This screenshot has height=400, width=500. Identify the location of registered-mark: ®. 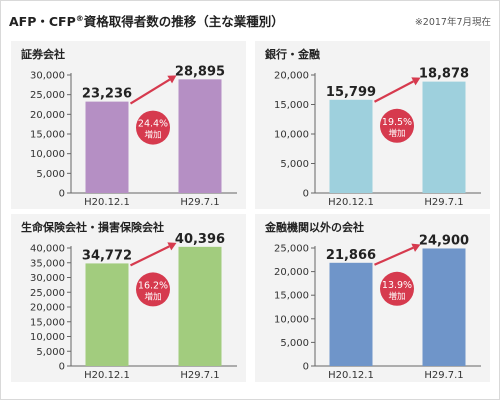
(79, 18).